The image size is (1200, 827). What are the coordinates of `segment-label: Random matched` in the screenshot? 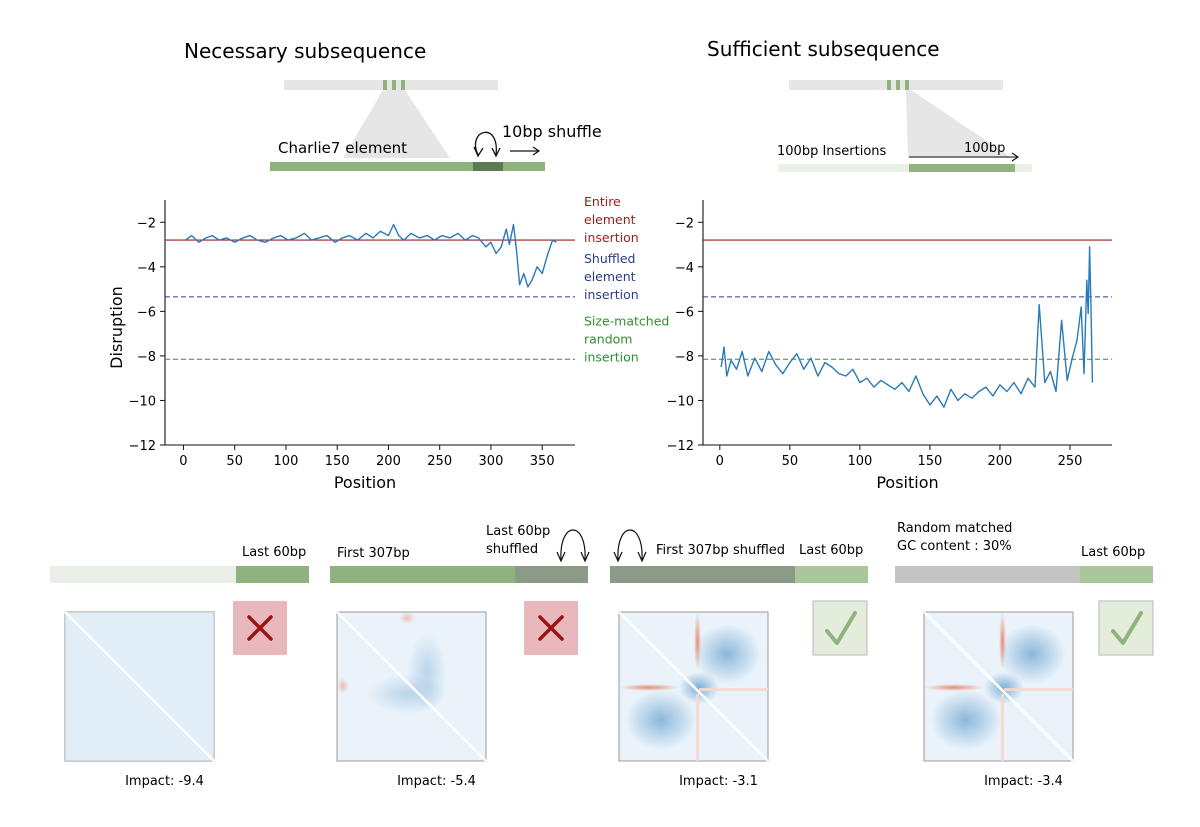 It's located at (954, 528).